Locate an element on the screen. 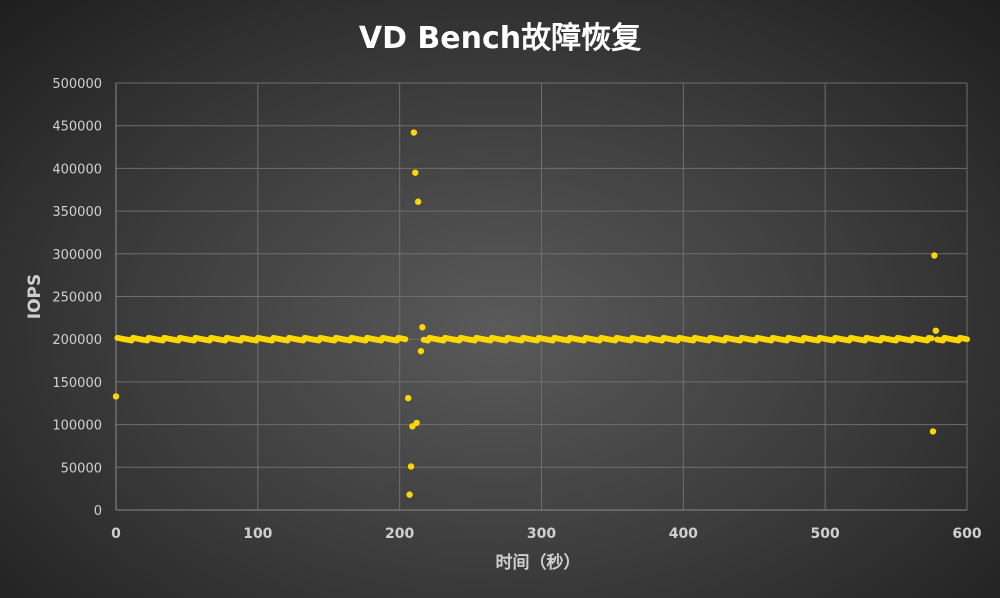 Image resolution: width=1000 pixels, height=598 pixels. x-tick-label: 200 is located at coordinates (399, 534).